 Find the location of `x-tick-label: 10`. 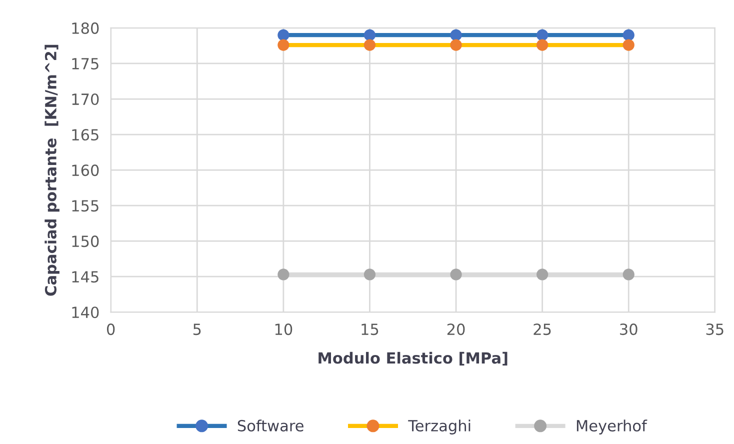

x-tick-label: 10 is located at coordinates (283, 330).